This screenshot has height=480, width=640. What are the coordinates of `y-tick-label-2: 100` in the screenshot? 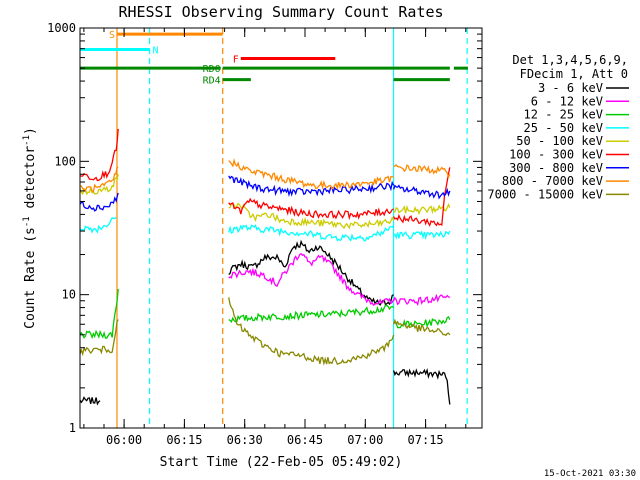 It's located at (65, 161).